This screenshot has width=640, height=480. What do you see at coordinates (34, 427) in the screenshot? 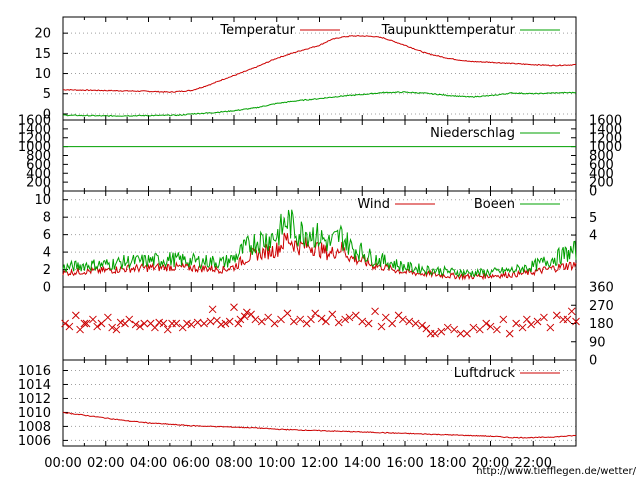
I see `y-tick-label: 1008` at bounding box center [34, 427].